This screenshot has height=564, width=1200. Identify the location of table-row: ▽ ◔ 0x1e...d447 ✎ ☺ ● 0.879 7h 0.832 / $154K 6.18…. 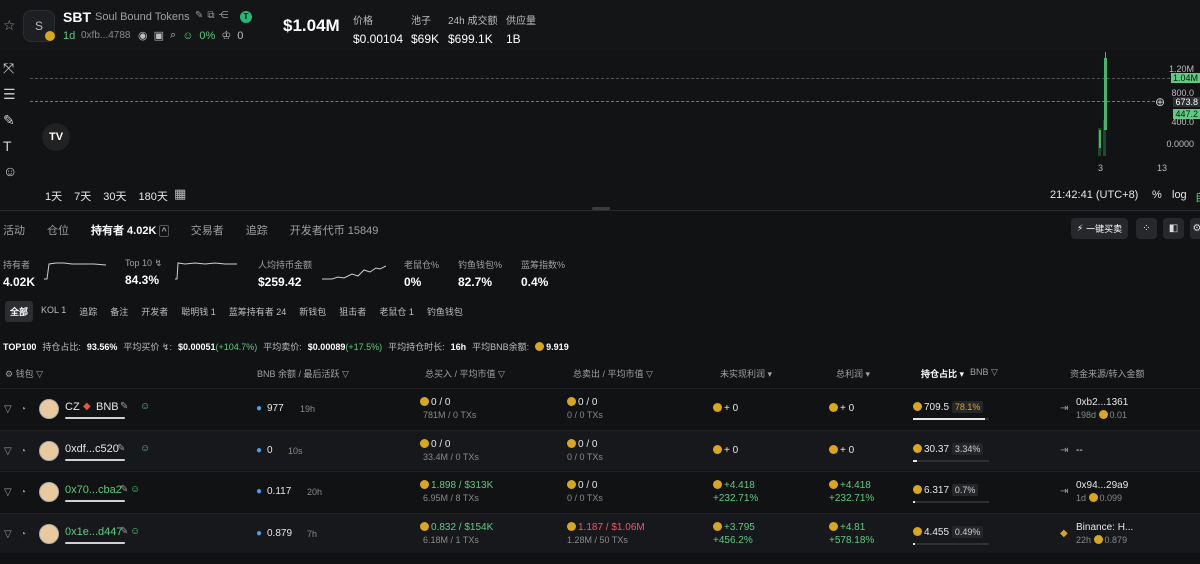
(600, 533).